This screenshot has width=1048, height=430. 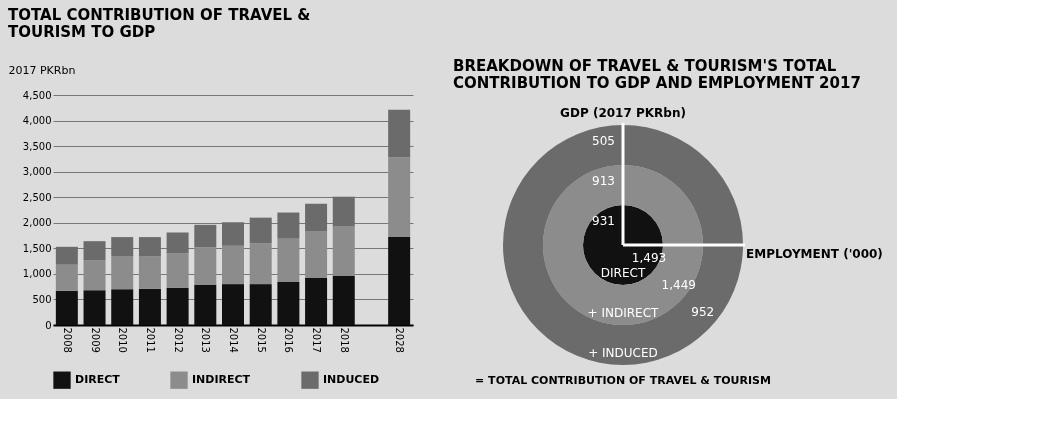 I want to click on y-tick-label: 2,000, so click(x=37, y=223).